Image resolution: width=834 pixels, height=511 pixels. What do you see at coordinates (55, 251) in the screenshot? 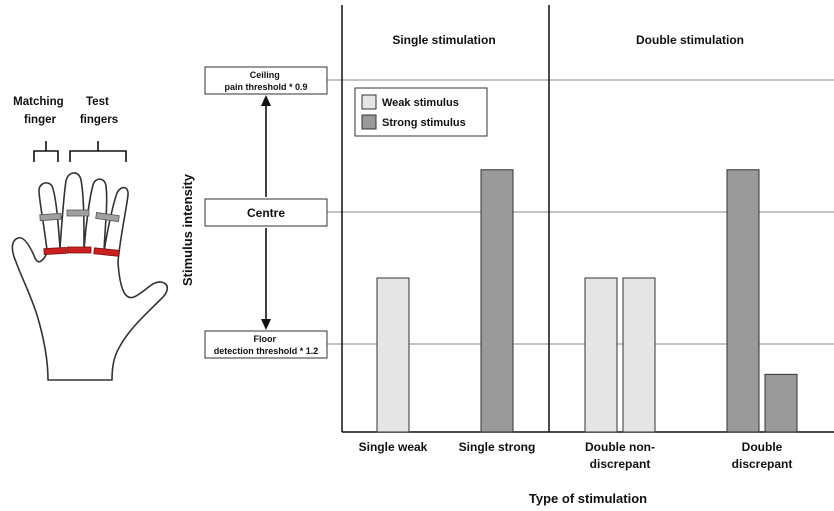
I see `matching-finger-red-ring` at bounding box center [55, 251].